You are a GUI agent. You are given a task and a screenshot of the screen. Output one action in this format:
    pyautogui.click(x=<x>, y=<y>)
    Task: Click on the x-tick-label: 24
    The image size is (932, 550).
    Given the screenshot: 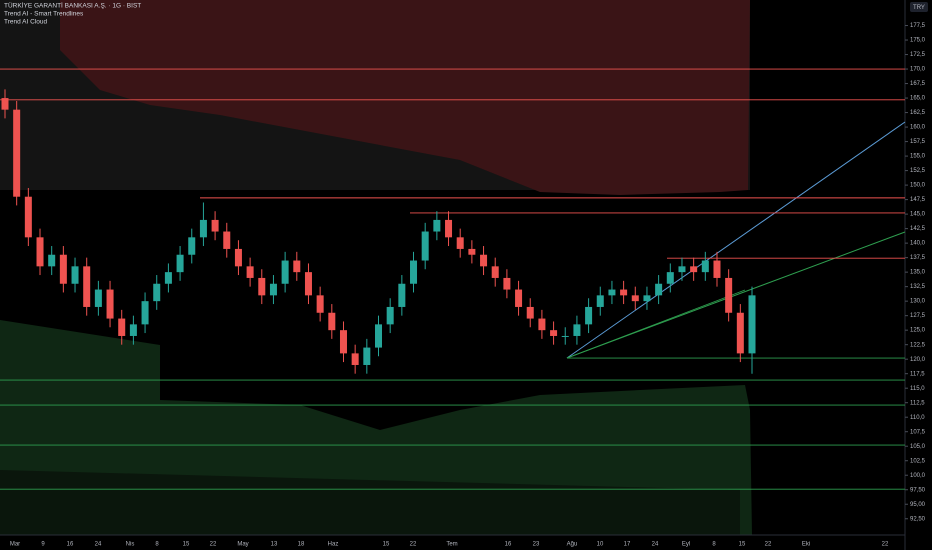 What is the action you would take?
    pyautogui.click(x=98, y=545)
    